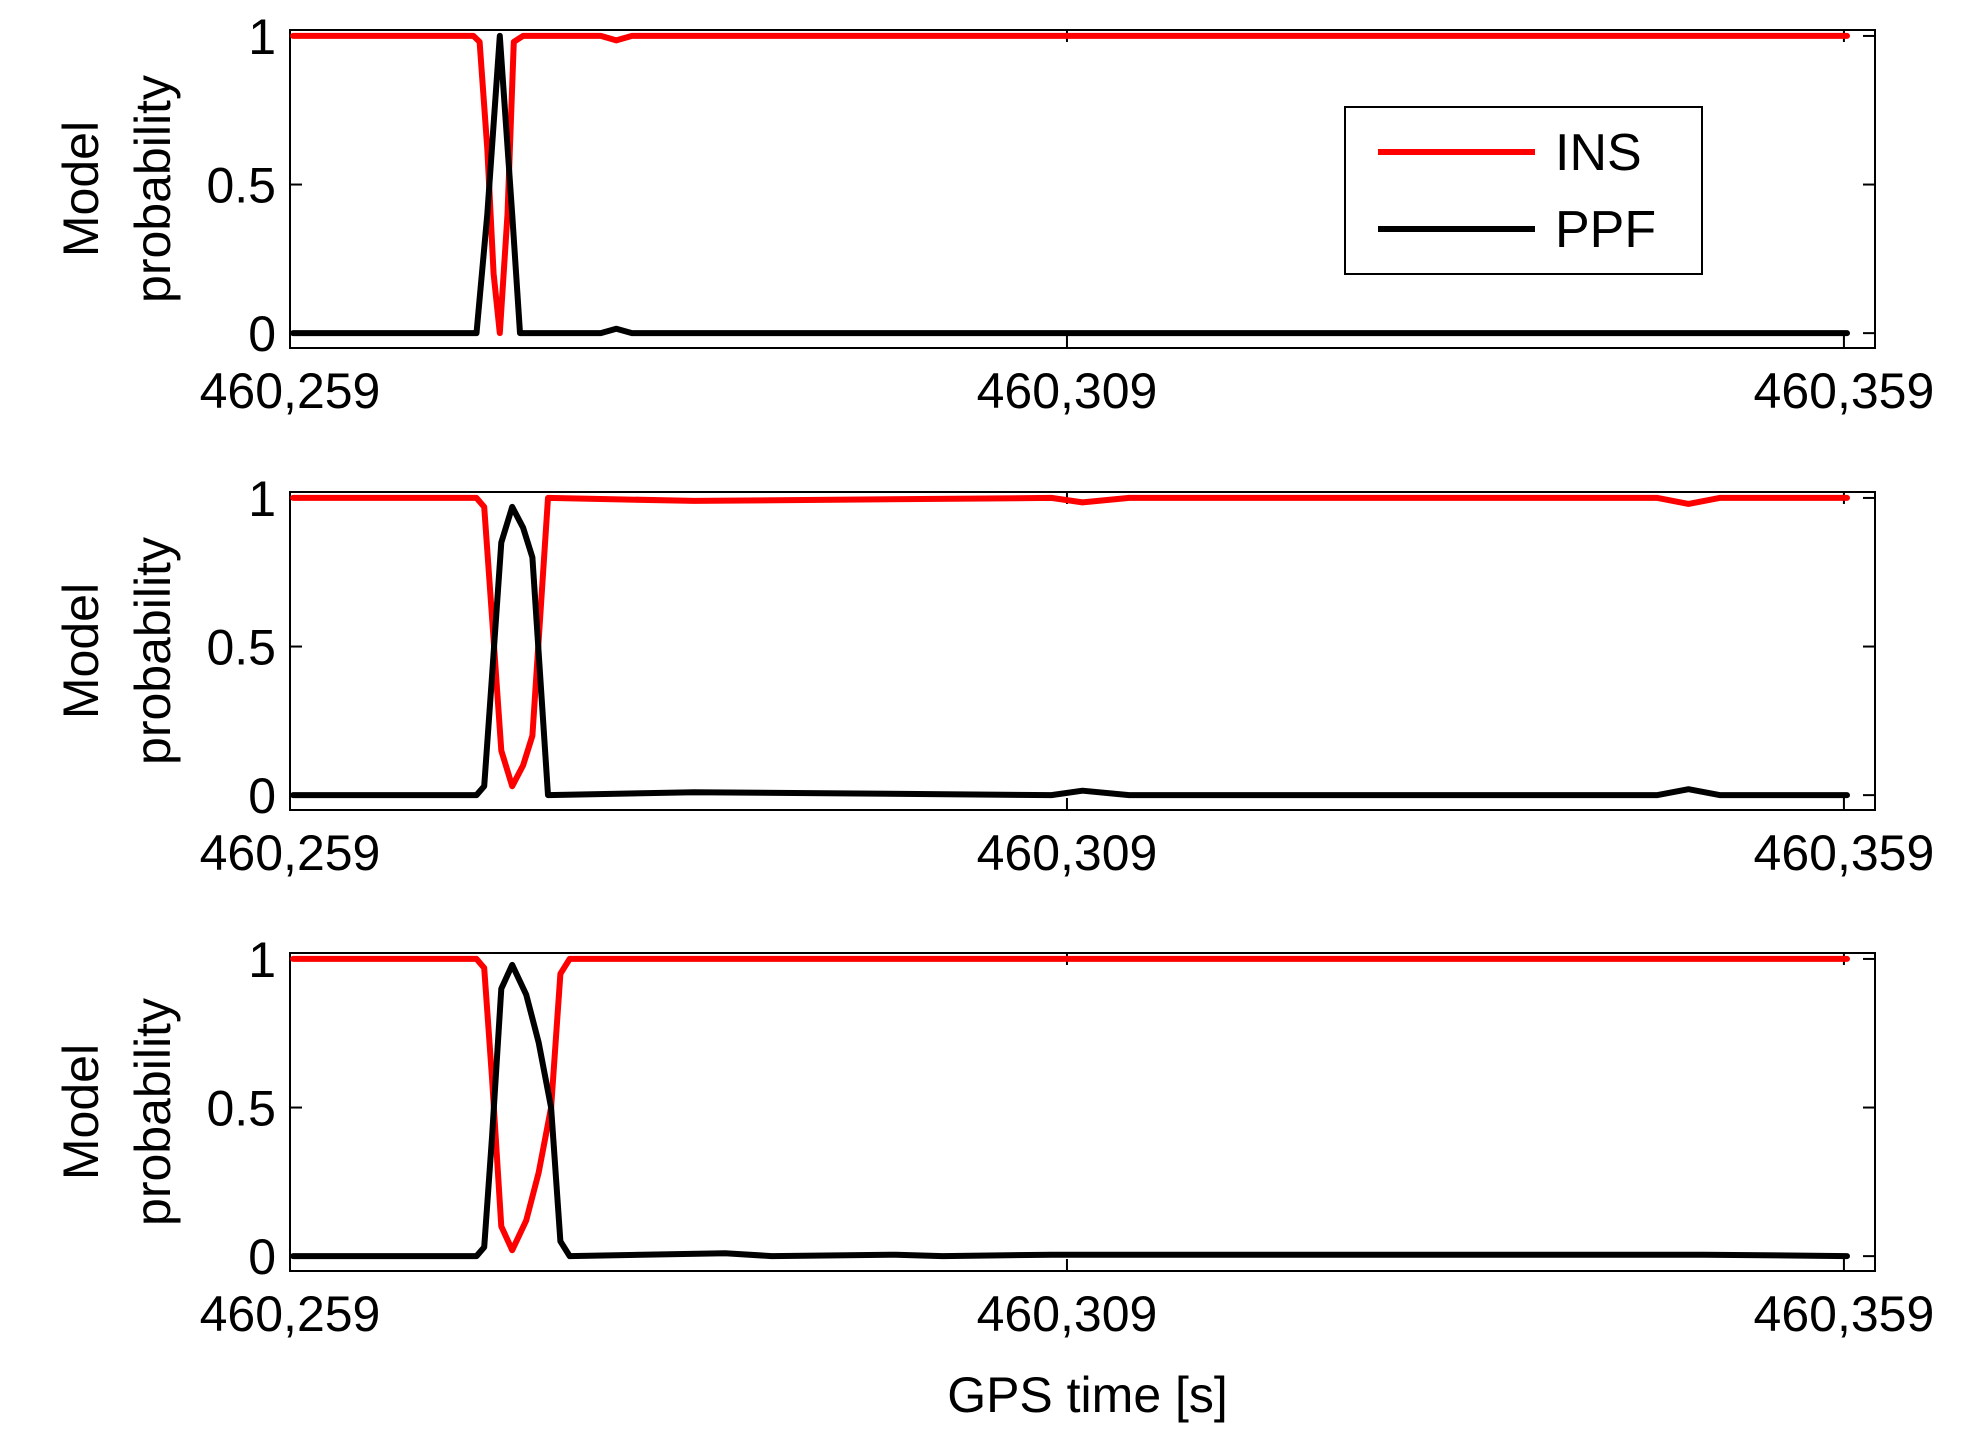  I want to click on legend: INS PPF, so click(1523, 190).